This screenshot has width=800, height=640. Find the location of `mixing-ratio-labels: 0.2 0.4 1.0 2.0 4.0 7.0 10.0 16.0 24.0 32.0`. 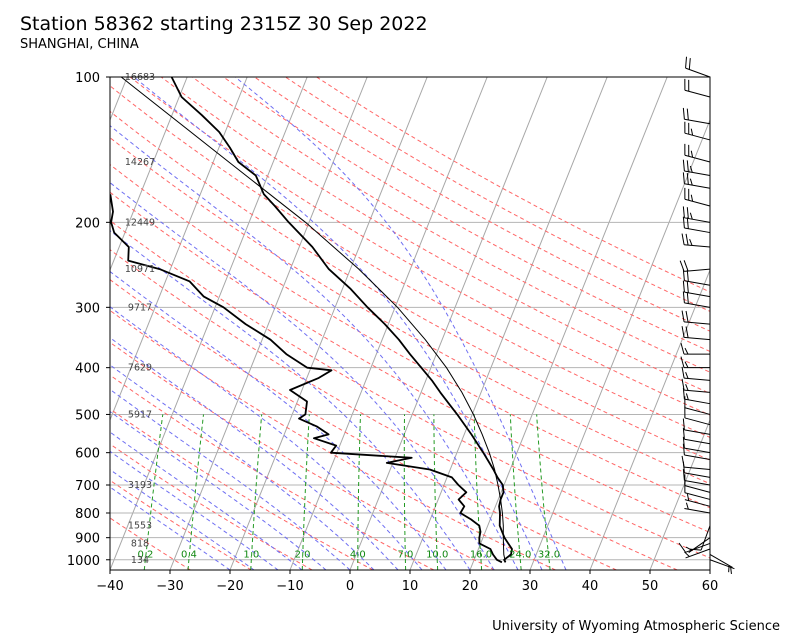

mixing-ratio-labels: 0.2 0.4 1.0 2.0 4.0 7.0 10.0 16.0 24.0 32.0 is located at coordinates (348, 555).